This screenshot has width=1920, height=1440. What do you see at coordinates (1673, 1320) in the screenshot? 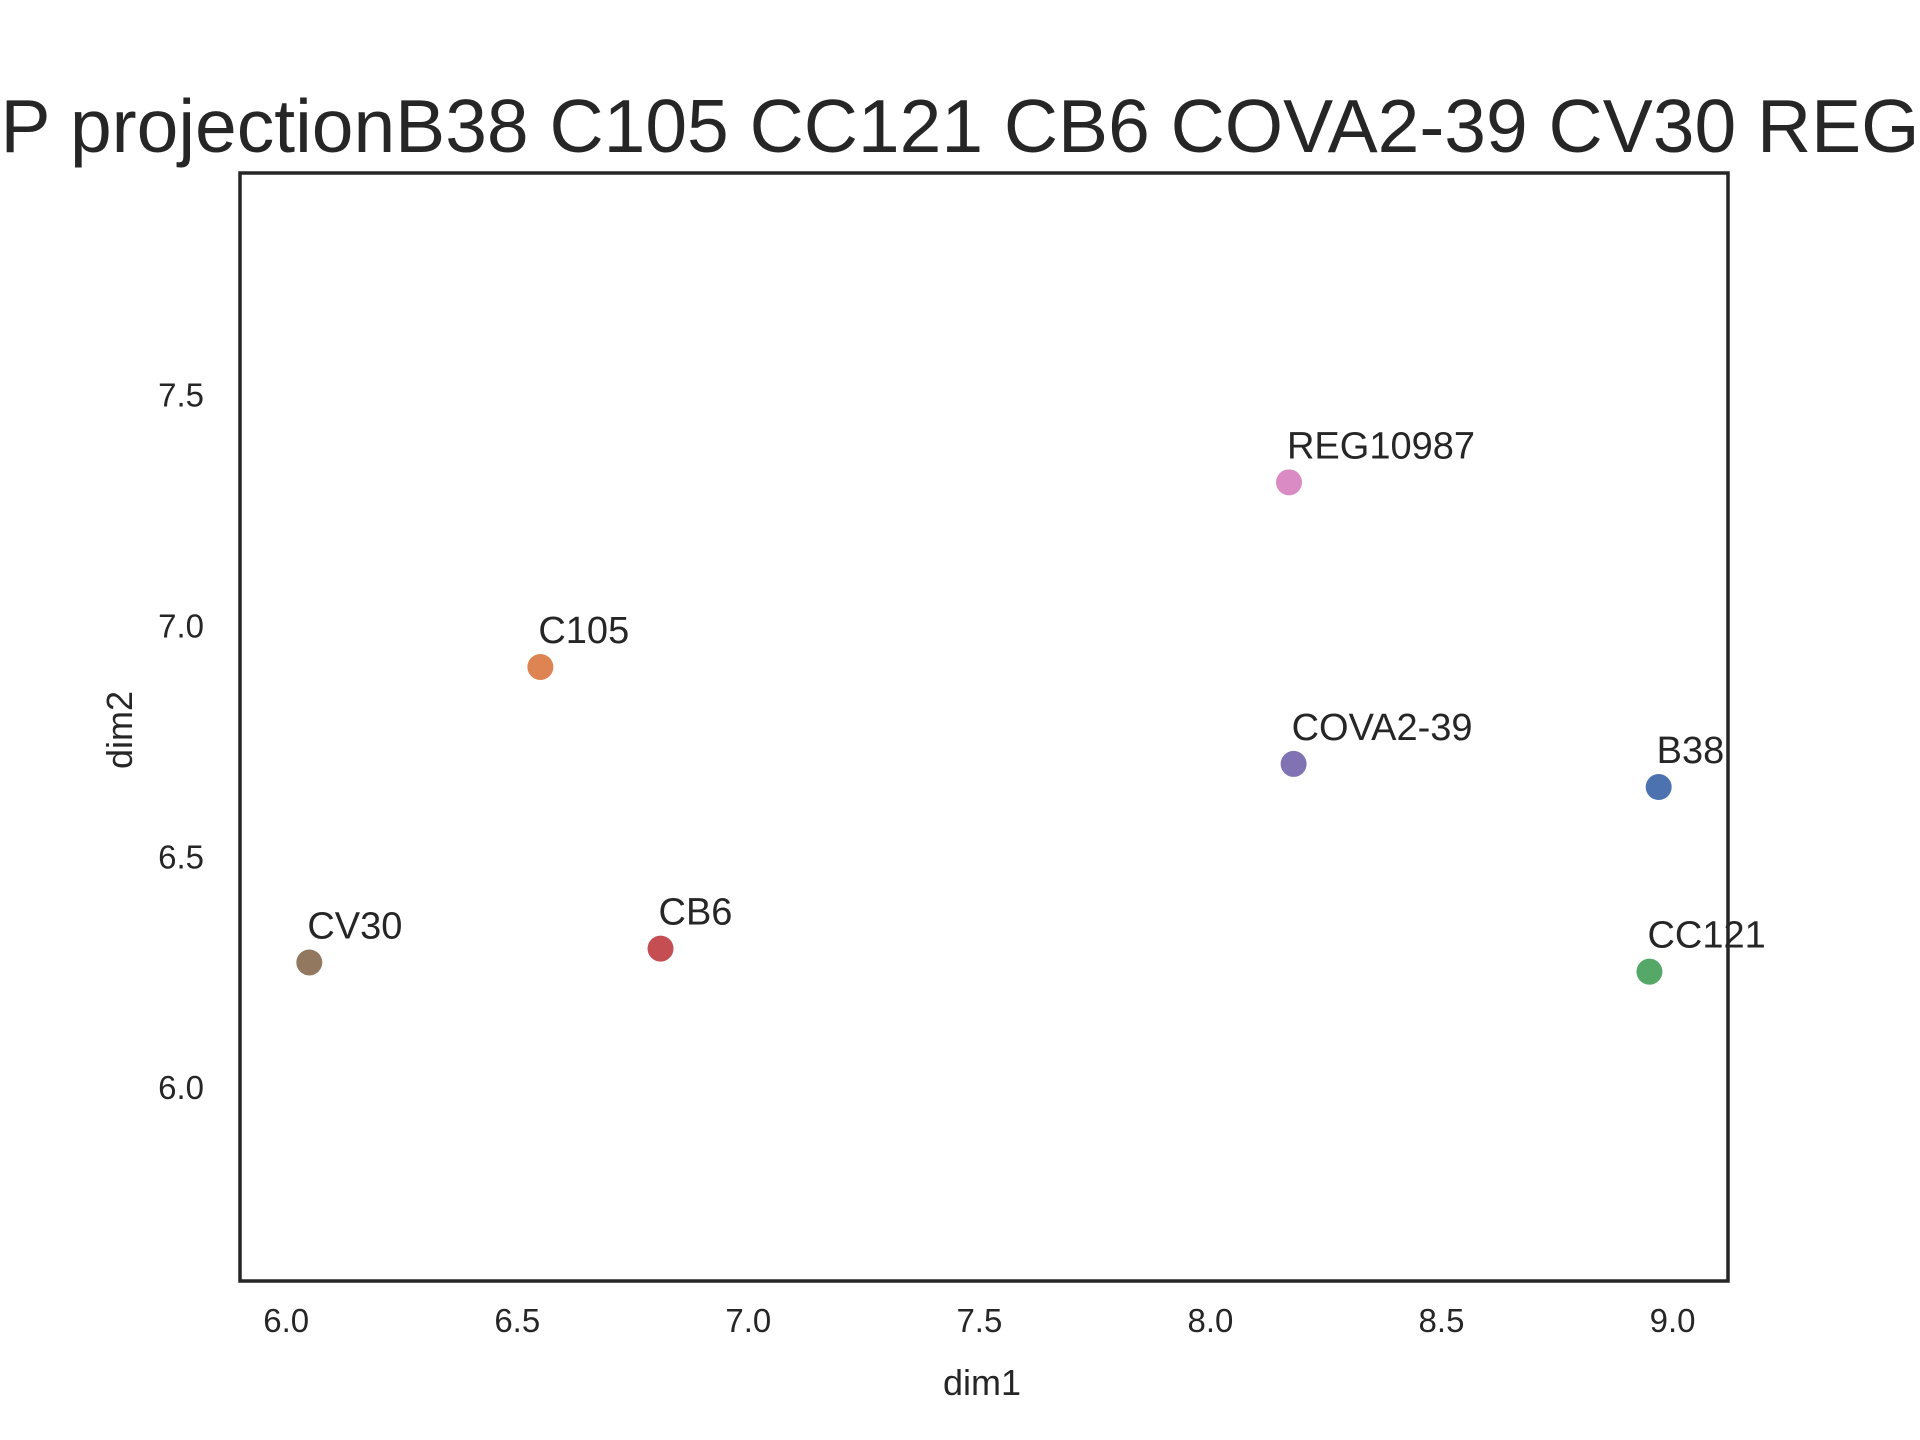
I see `x-tick-label: 9.0` at bounding box center [1673, 1320].